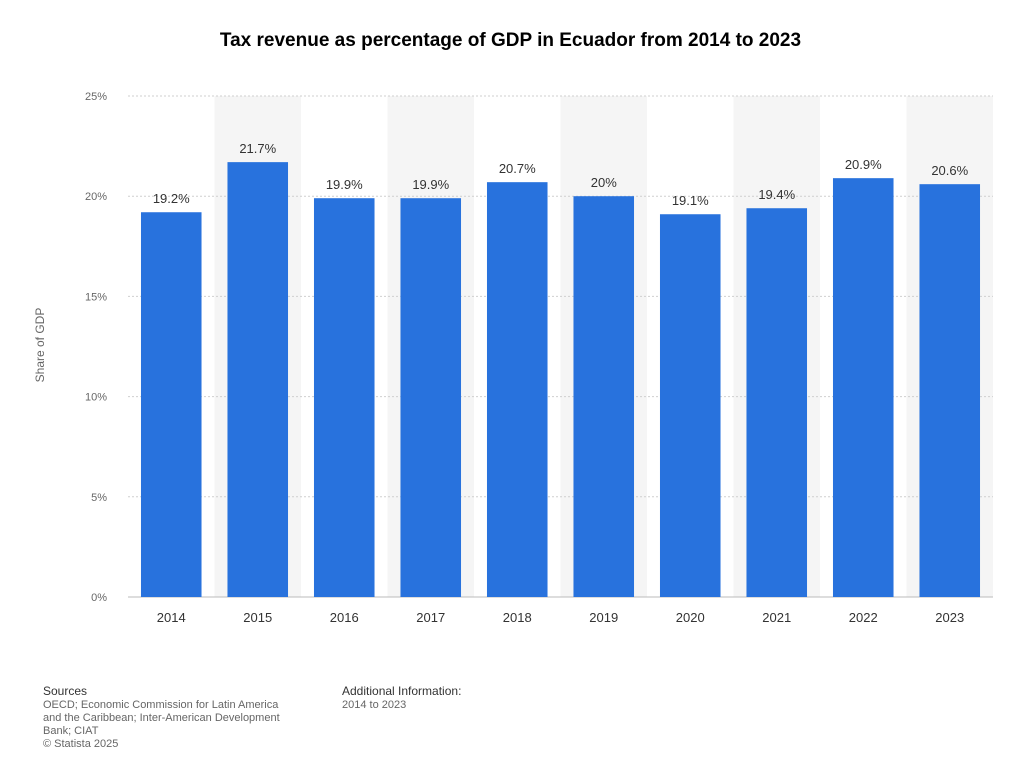 The height and width of the screenshot is (765, 1021). I want to click on x-tick-label: 2022, so click(863, 617).